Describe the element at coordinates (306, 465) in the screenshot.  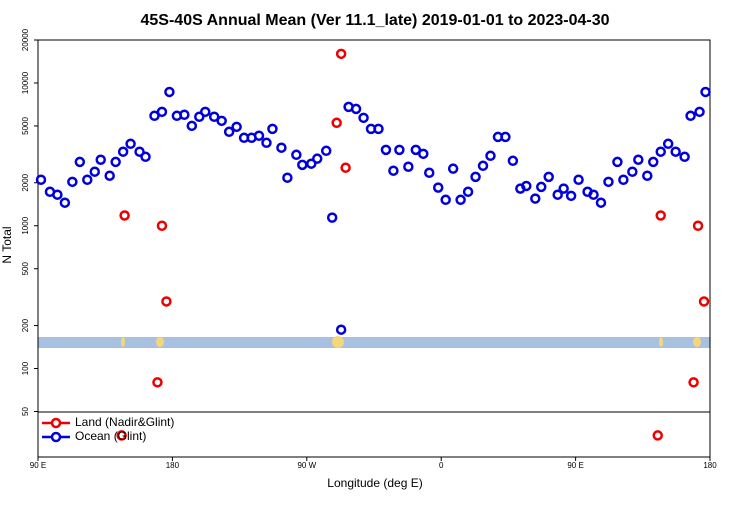
I see `x-tick-label: 90 W` at that location.